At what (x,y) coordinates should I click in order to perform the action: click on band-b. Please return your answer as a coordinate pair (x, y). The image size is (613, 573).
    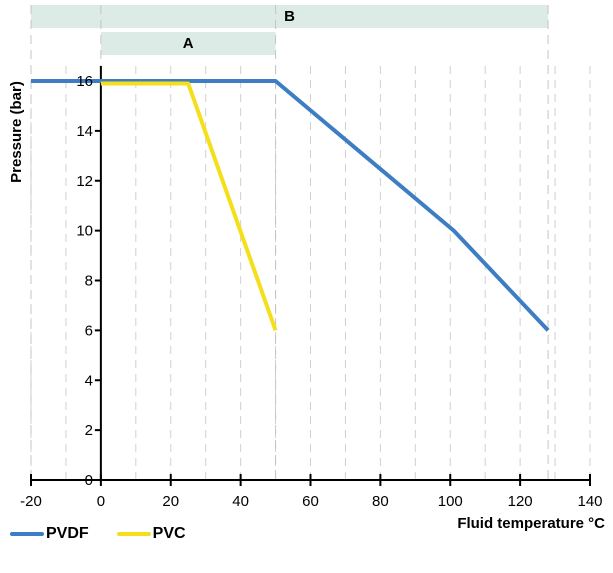
    Looking at the image, I should click on (290, 16).